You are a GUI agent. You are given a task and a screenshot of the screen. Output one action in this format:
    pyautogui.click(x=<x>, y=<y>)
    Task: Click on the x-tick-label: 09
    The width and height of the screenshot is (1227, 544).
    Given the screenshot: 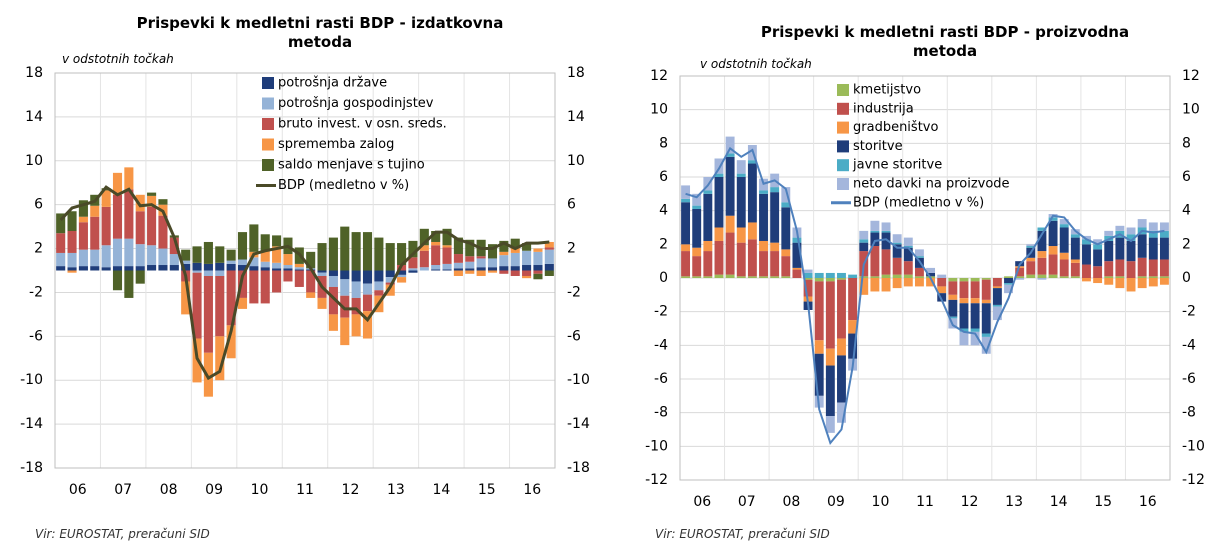 What is the action you would take?
    pyautogui.click(x=836, y=502)
    